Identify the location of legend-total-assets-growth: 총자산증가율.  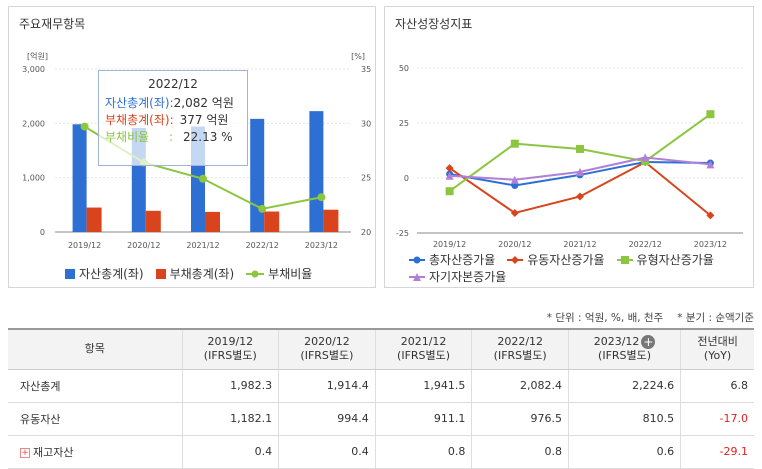
(452, 259).